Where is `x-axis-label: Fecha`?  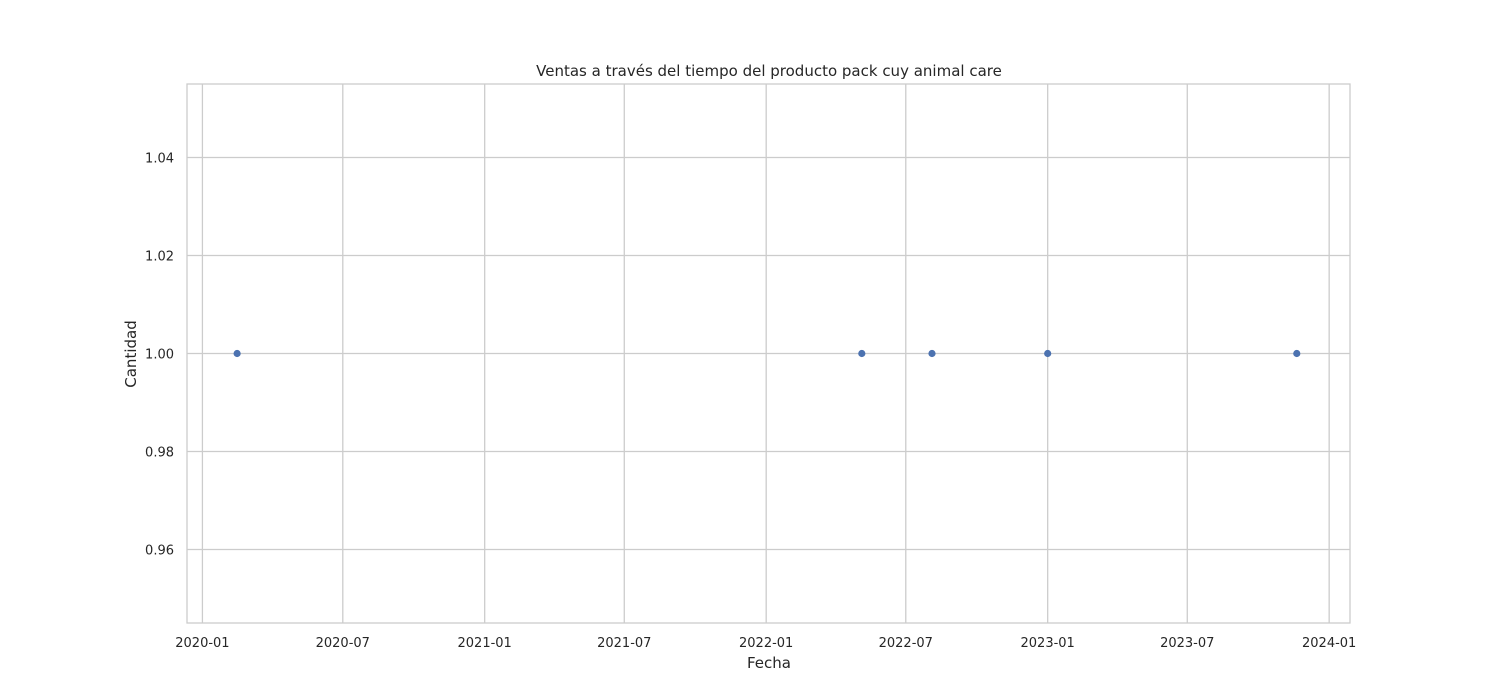
x-axis-label: Fecha is located at coordinates (769, 663).